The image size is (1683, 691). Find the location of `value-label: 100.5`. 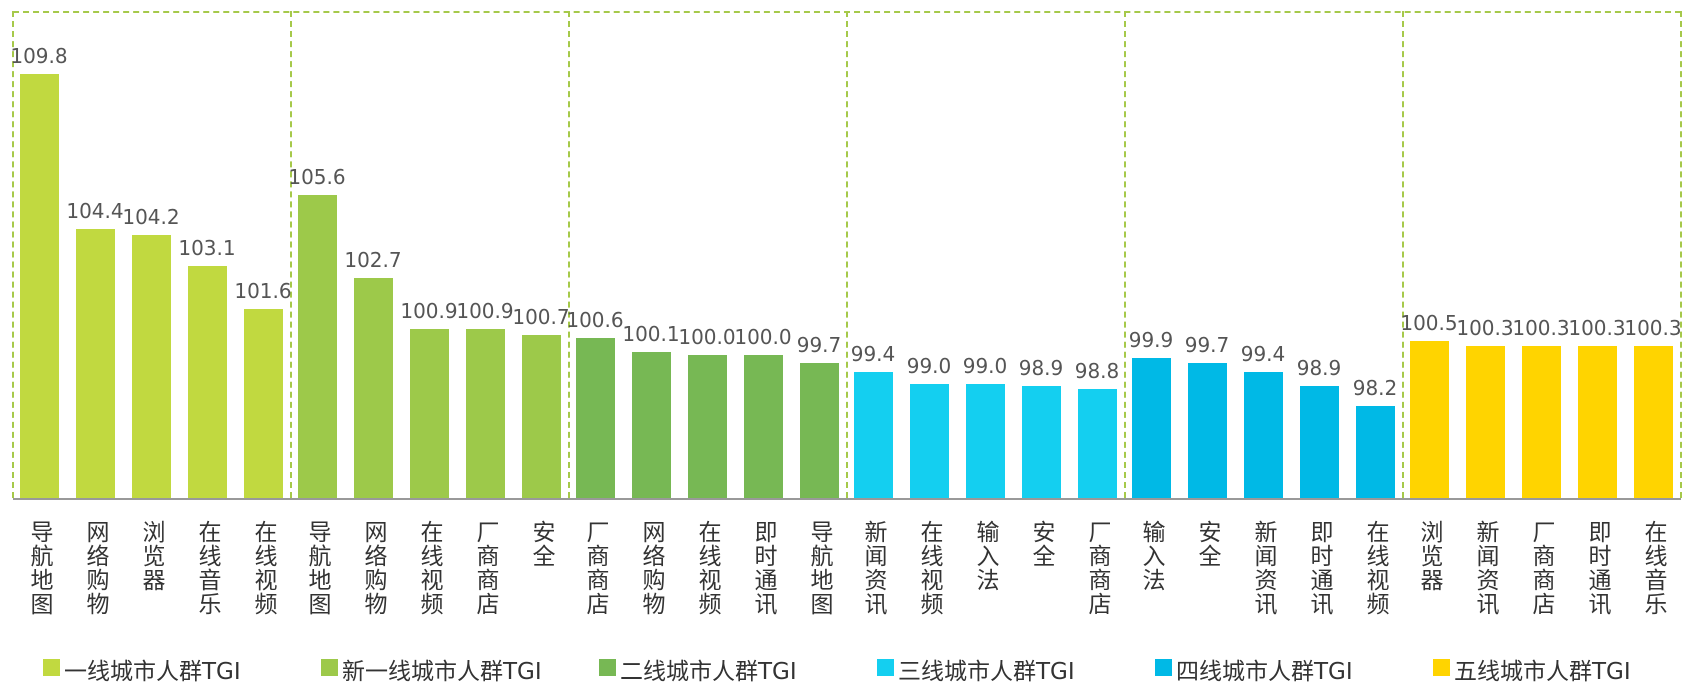

value-label: 100.5 is located at coordinates (1429, 322).